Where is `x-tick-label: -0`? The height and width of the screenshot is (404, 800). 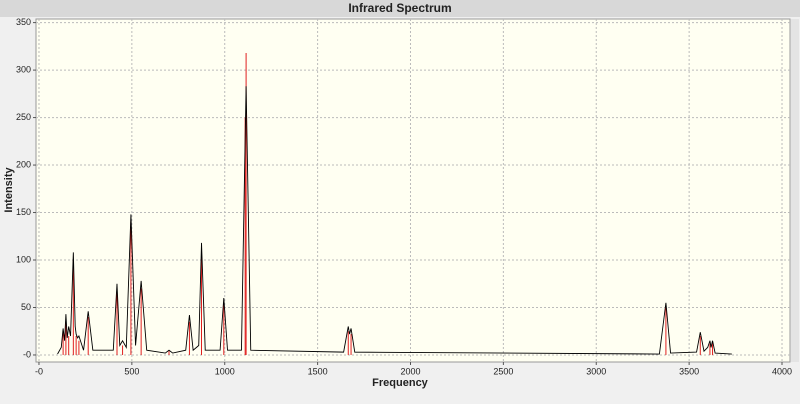
x-tick-label: -0 is located at coordinates (39, 371).